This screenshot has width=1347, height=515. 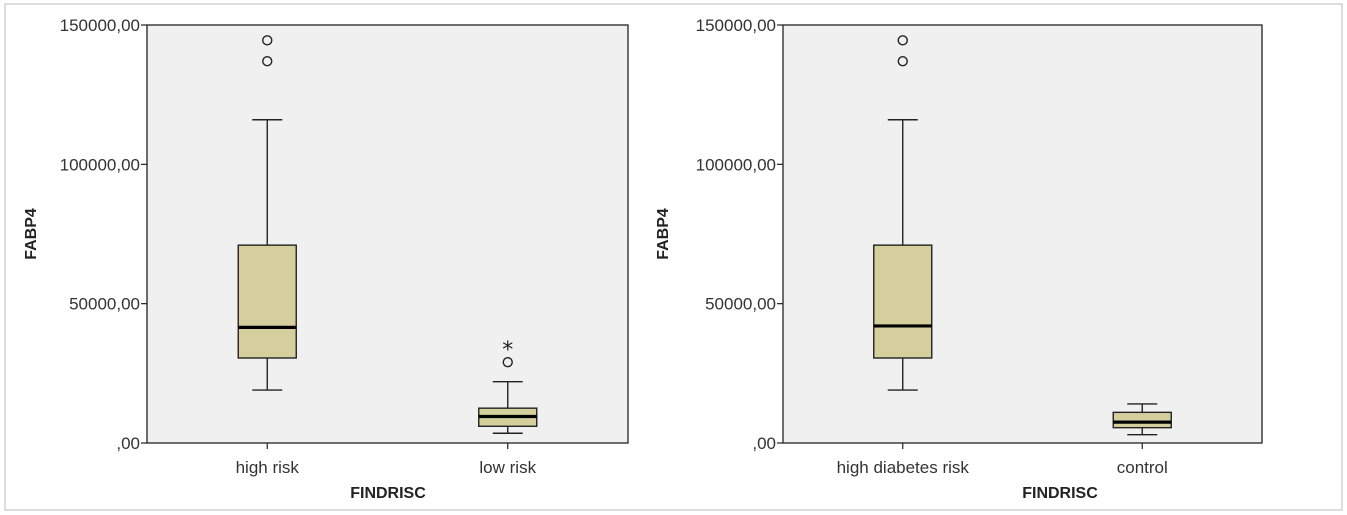 I want to click on panel-2-y-tick-label: 50000,00, so click(x=740, y=304).